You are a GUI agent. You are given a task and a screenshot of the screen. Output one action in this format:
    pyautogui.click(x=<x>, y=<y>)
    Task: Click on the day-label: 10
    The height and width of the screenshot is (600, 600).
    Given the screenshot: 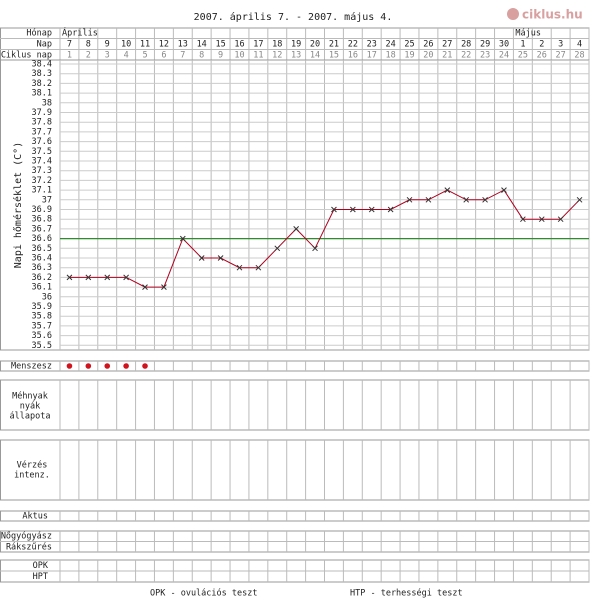 What is the action you would take?
    pyautogui.click(x=126, y=45)
    